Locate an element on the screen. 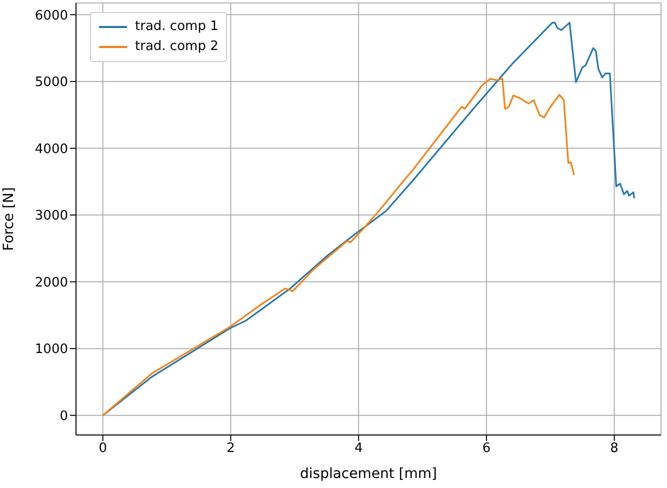  legend-label: trad. comp 1 is located at coordinates (176, 27).